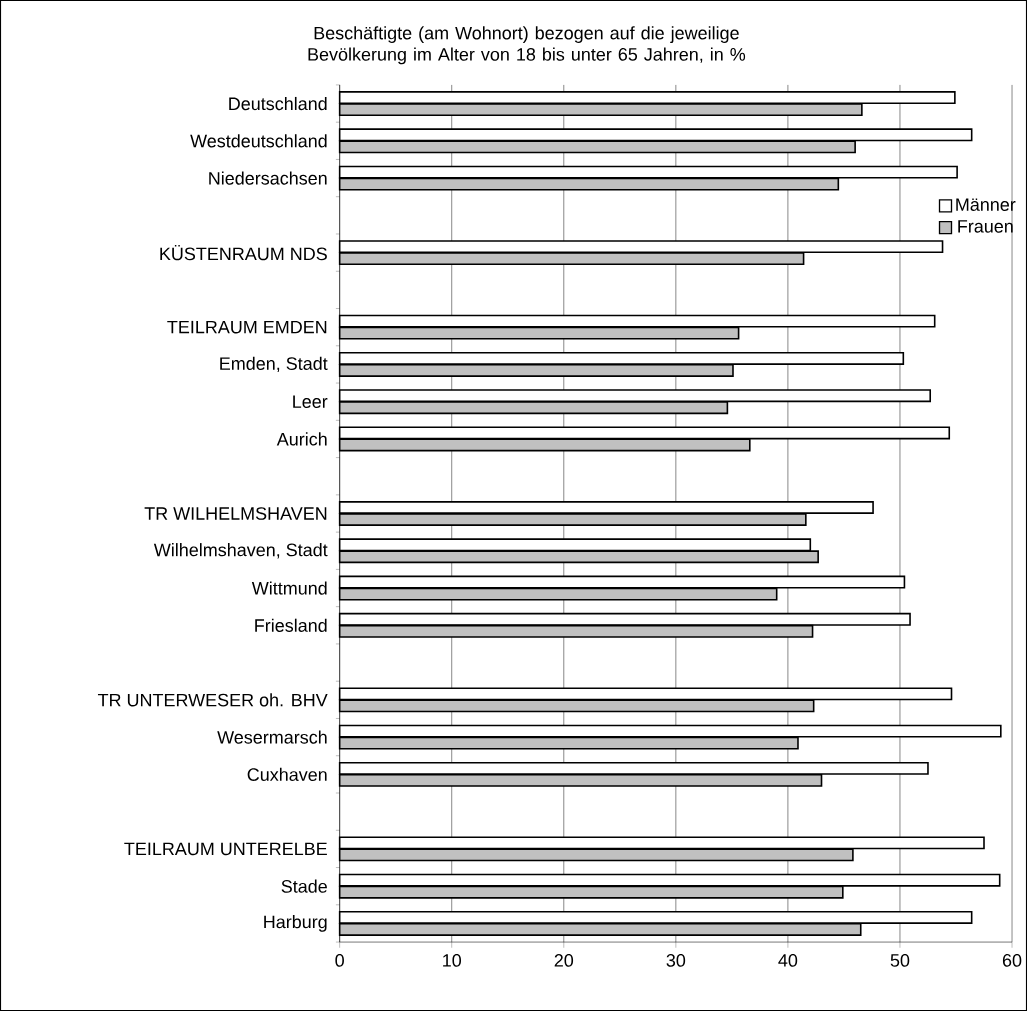 Image resolution: width=1028 pixels, height=1011 pixels. What do you see at coordinates (986, 204) in the screenshot?
I see `legend-label: Männer` at bounding box center [986, 204].